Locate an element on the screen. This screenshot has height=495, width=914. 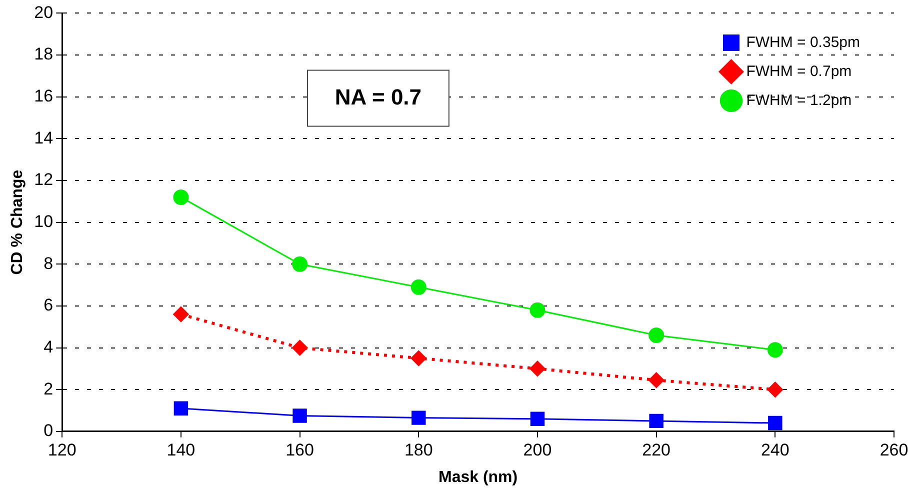
y-tick-label: 16 is located at coordinates (44, 96).